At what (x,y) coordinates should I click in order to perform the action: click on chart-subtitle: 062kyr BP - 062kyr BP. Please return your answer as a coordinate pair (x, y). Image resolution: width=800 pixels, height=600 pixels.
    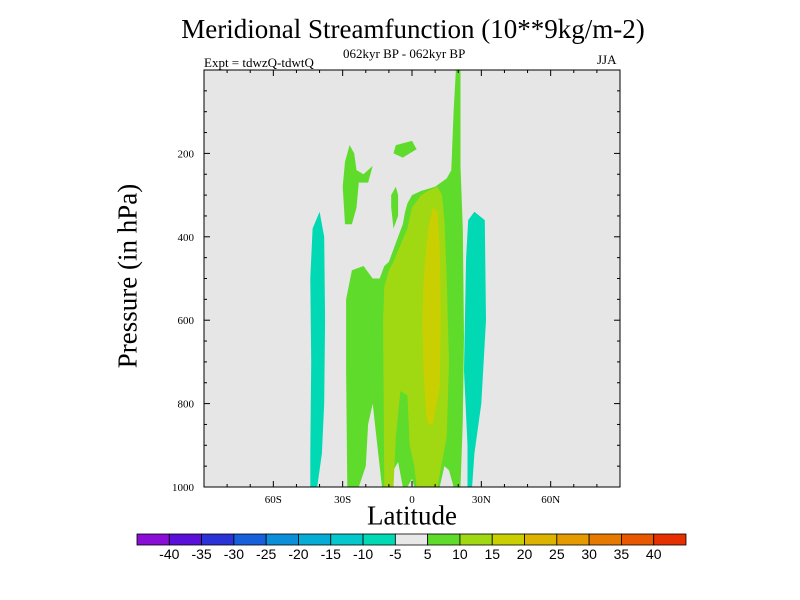
    Looking at the image, I should click on (404, 53).